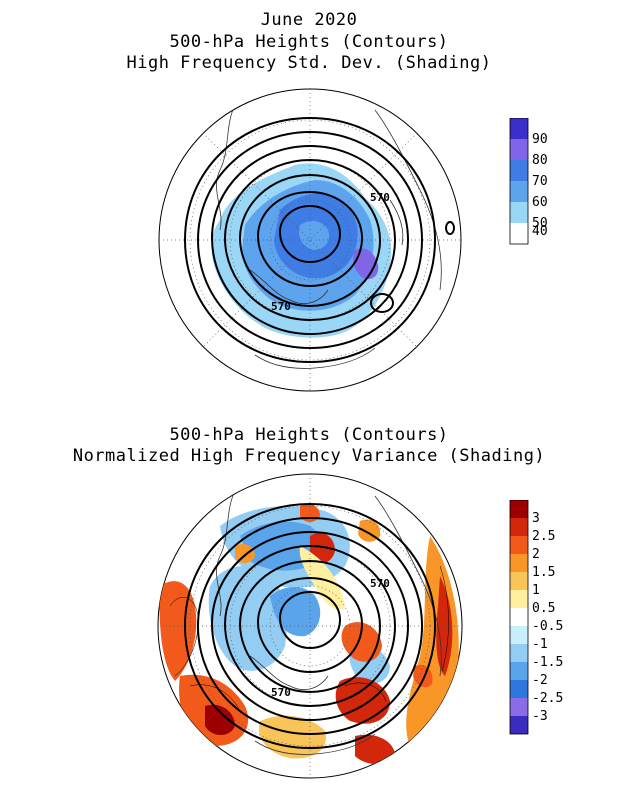 This screenshot has height=800, width=618. I want to click on cb-tick-neg2.5: -2.5, so click(547, 698).